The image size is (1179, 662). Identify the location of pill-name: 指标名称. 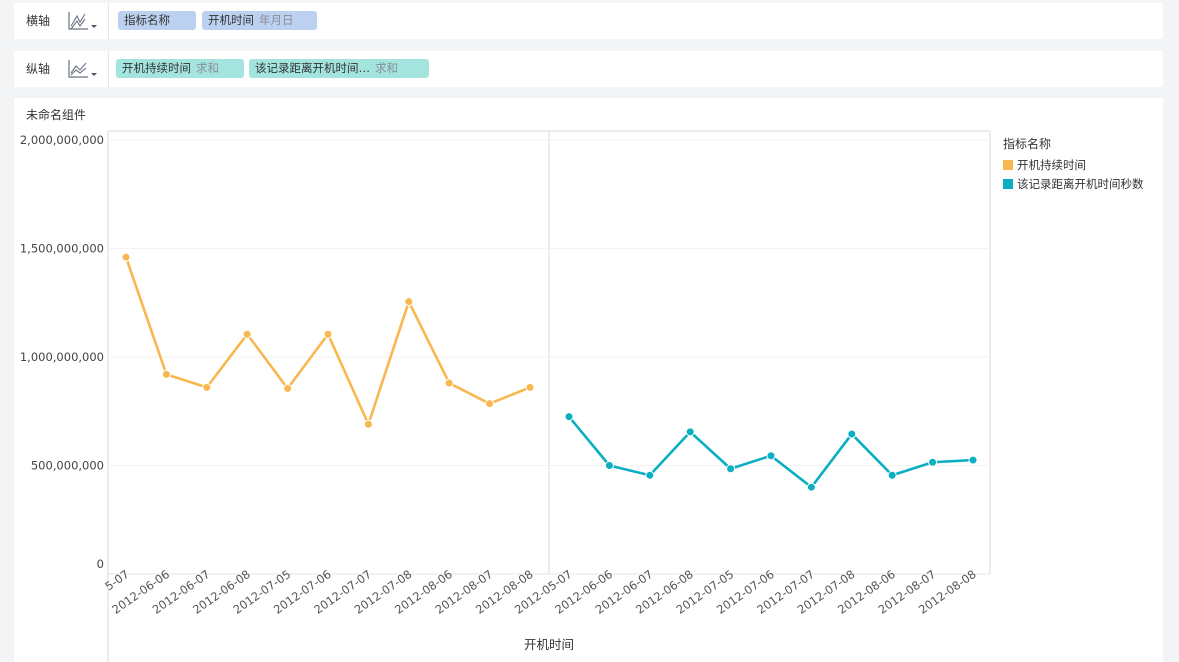
(147, 20).